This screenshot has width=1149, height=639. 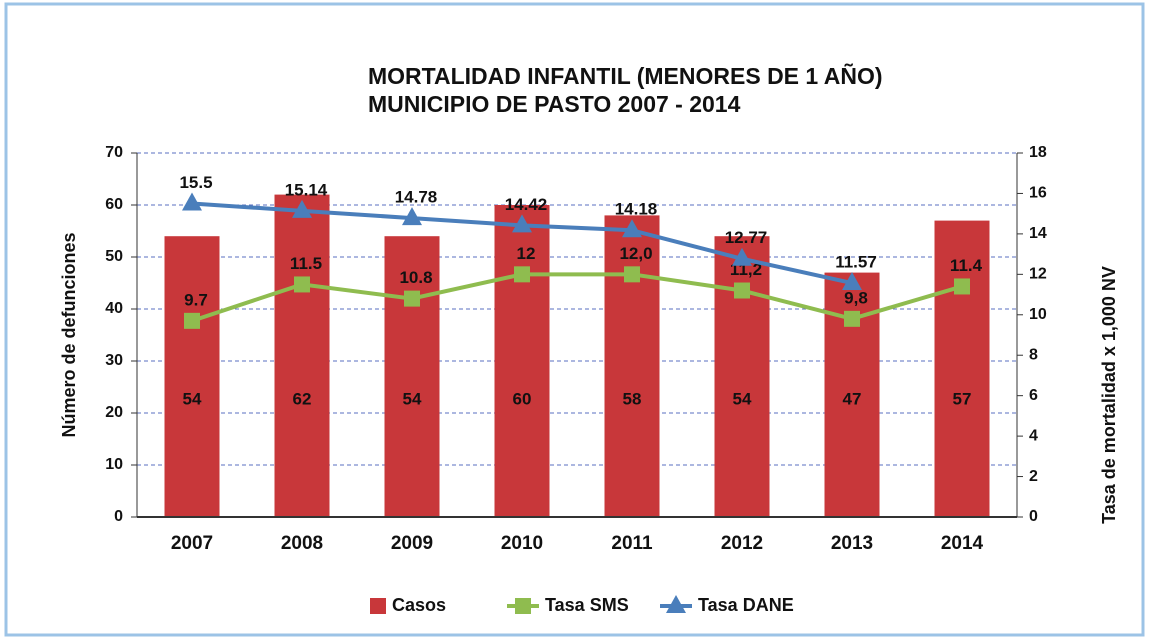 I want to click on y-axis-label: Número de defunciones, so click(x=69, y=334).